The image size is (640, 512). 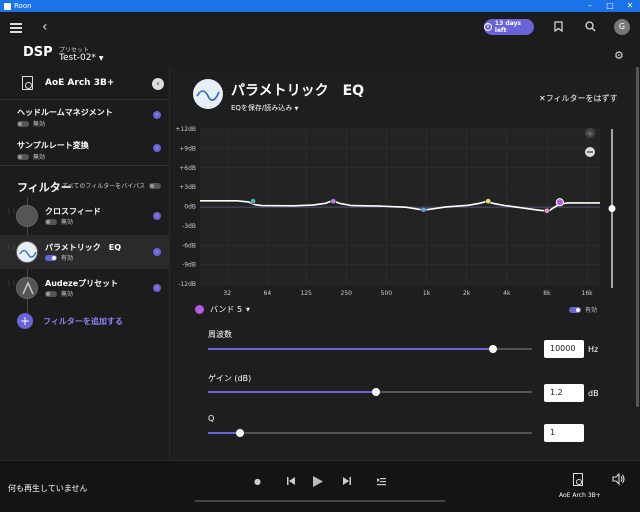 I want to click on add-filter-button: + フィルターを追加する, so click(x=70, y=321).